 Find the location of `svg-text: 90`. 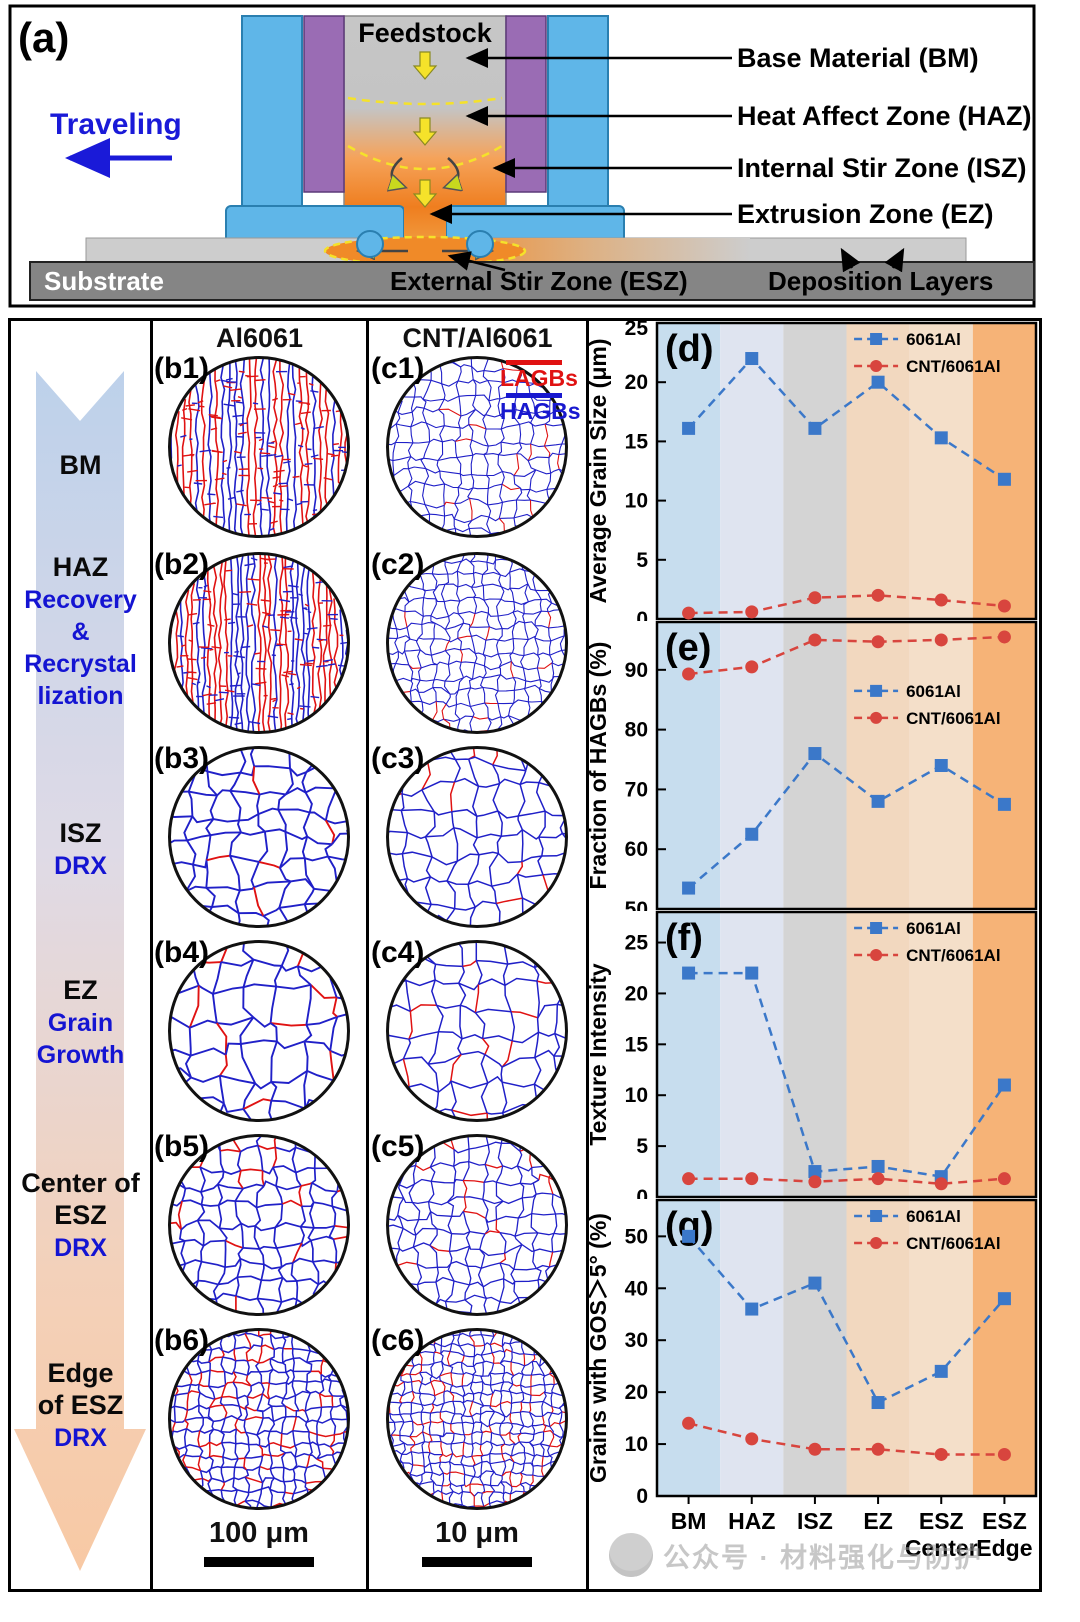

svg-text: 90 is located at coordinates (636, 670).